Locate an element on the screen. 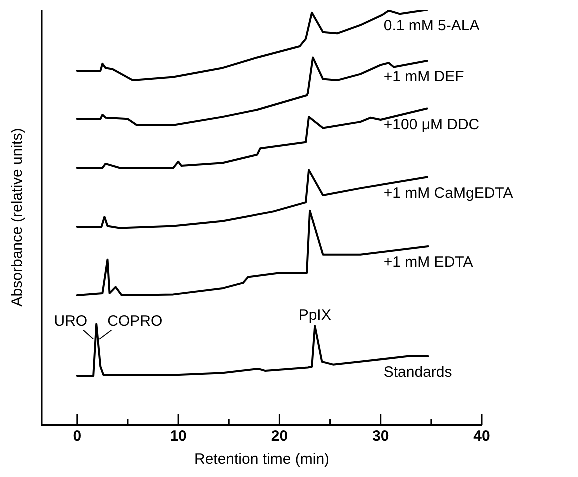 The image size is (578, 477). series-label: 0.1 mM 5-ALA is located at coordinates (432, 26).